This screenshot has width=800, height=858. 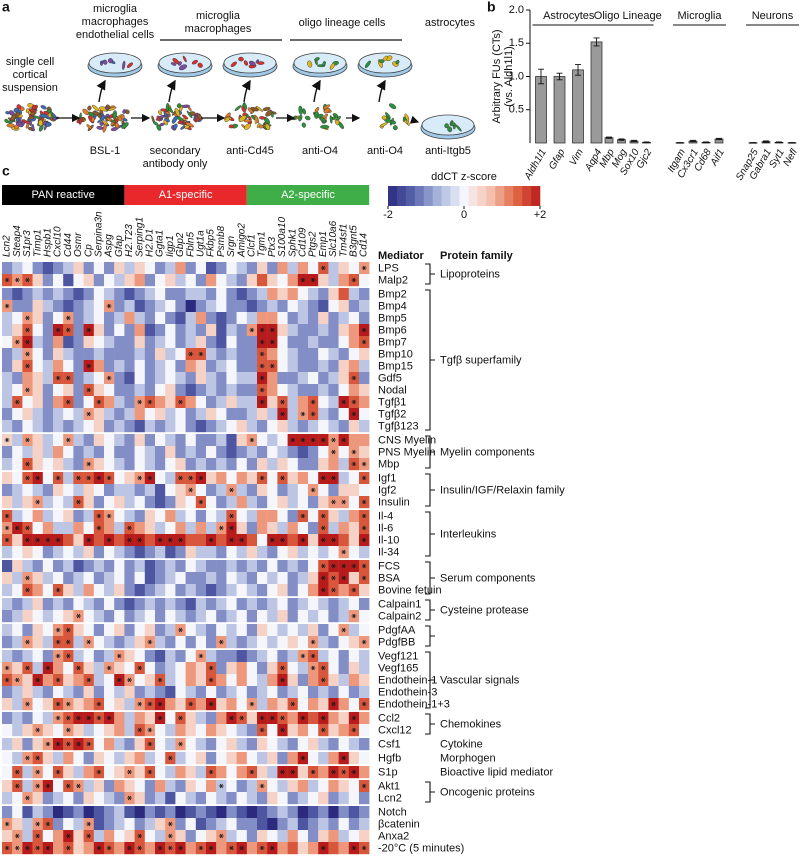 What do you see at coordinates (388, 215) in the screenshot?
I see `colorbar-tick-label: -2` at bounding box center [388, 215].